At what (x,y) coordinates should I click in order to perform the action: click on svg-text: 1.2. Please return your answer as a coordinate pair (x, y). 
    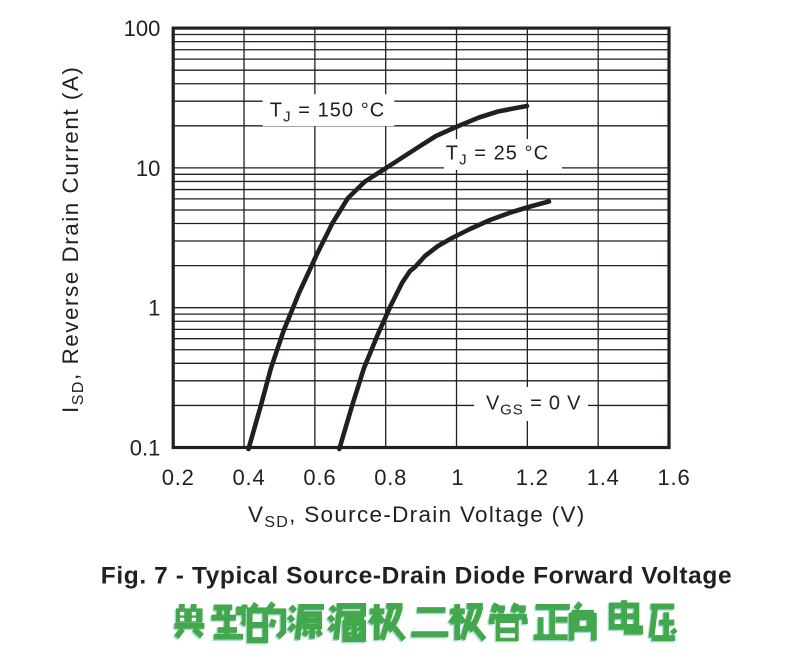
    Looking at the image, I should click on (532, 477).